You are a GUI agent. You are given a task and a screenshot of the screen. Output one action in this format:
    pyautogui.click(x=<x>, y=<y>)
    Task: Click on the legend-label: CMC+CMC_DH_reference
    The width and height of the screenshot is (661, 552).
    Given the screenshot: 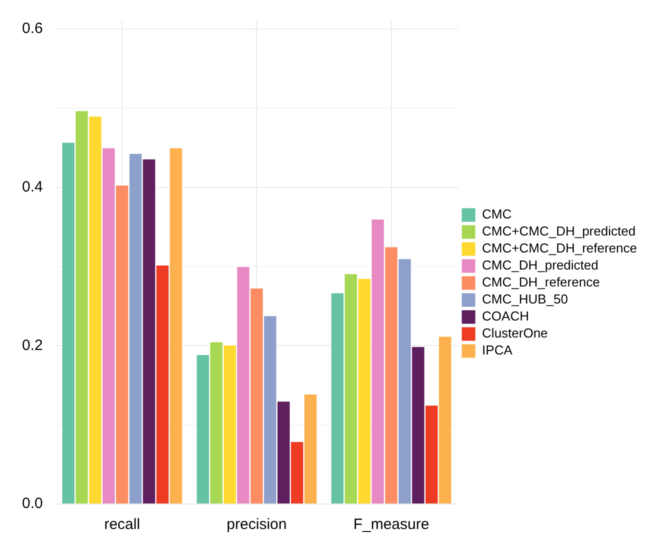 What is the action you would take?
    pyautogui.click(x=560, y=248)
    